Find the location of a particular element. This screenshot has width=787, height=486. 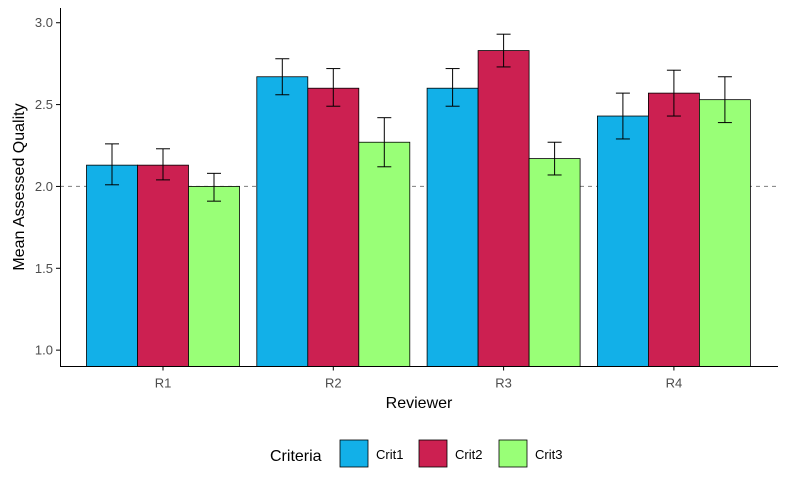

error-bar-r4-crit1 is located at coordinates (622, 116).